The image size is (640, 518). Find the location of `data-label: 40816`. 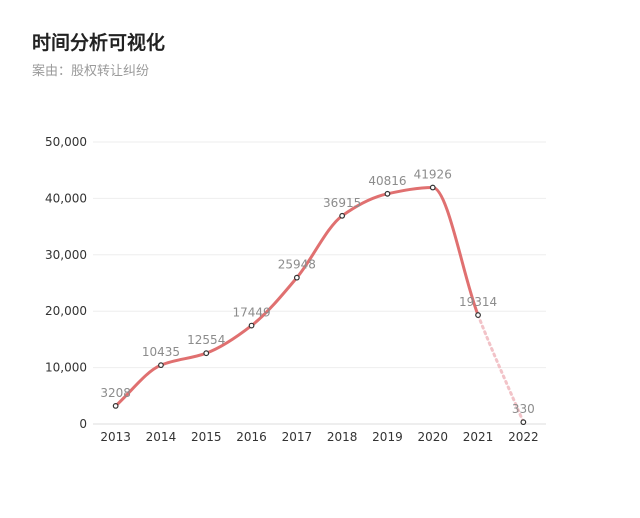

data-label: 40816 is located at coordinates (387, 181).